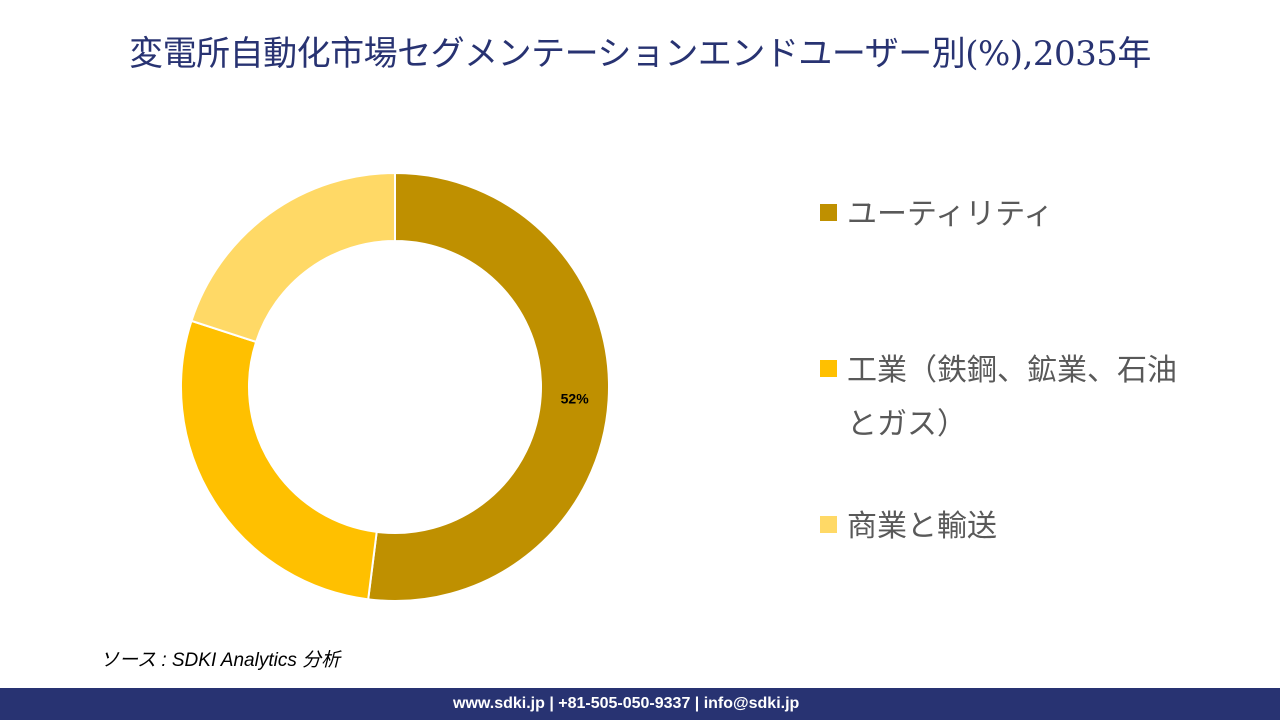  I want to click on chart-title: 変電所自動化市場セグメンテーションエンドユーザー別(%),2035年, so click(640, 54).